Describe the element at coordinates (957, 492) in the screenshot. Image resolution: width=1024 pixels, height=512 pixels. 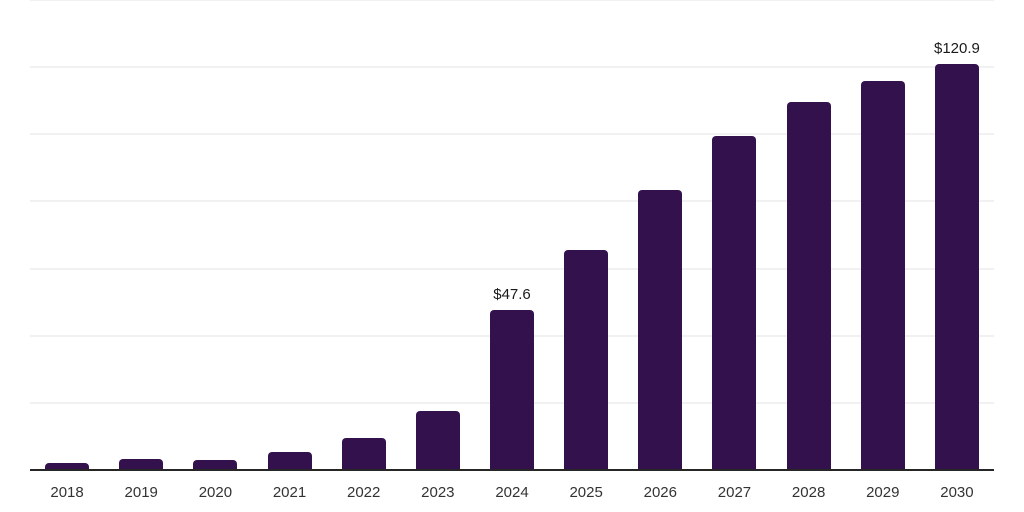
I see `x-tick-label: 2030` at that location.